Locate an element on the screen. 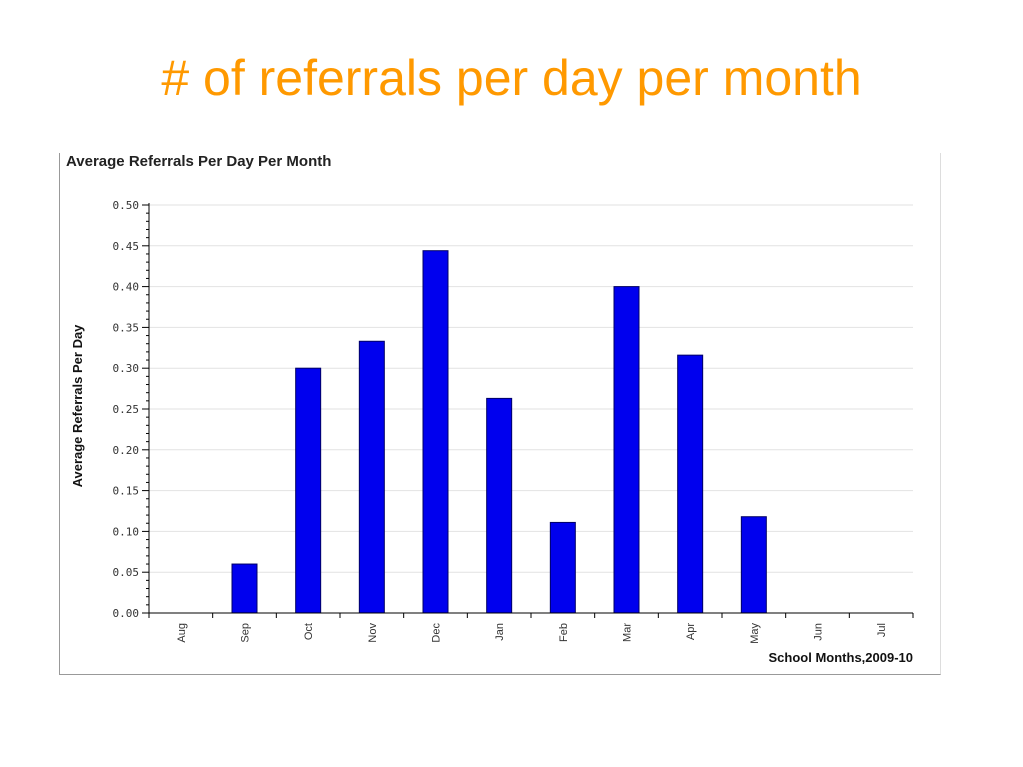 This screenshot has width=1023, height=767. bar-mar is located at coordinates (626, 450).